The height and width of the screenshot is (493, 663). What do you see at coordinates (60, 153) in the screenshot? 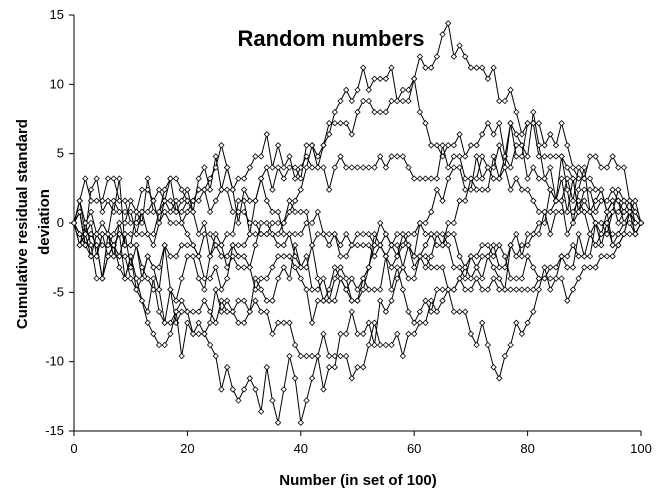
I see `y-tick-label: 5` at bounding box center [60, 153].